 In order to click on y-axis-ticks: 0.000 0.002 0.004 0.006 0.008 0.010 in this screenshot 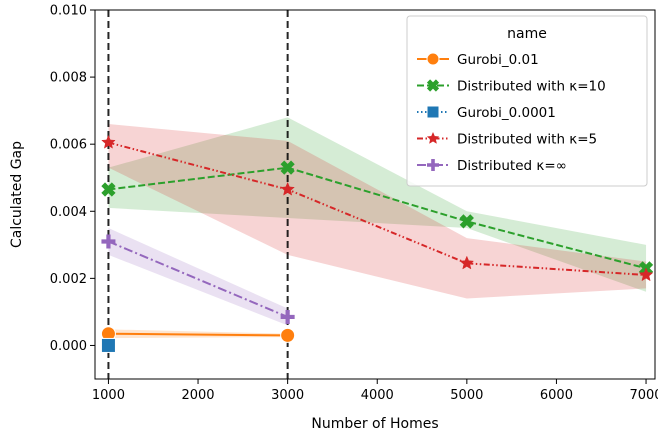, I will do `click(72, 179)`.